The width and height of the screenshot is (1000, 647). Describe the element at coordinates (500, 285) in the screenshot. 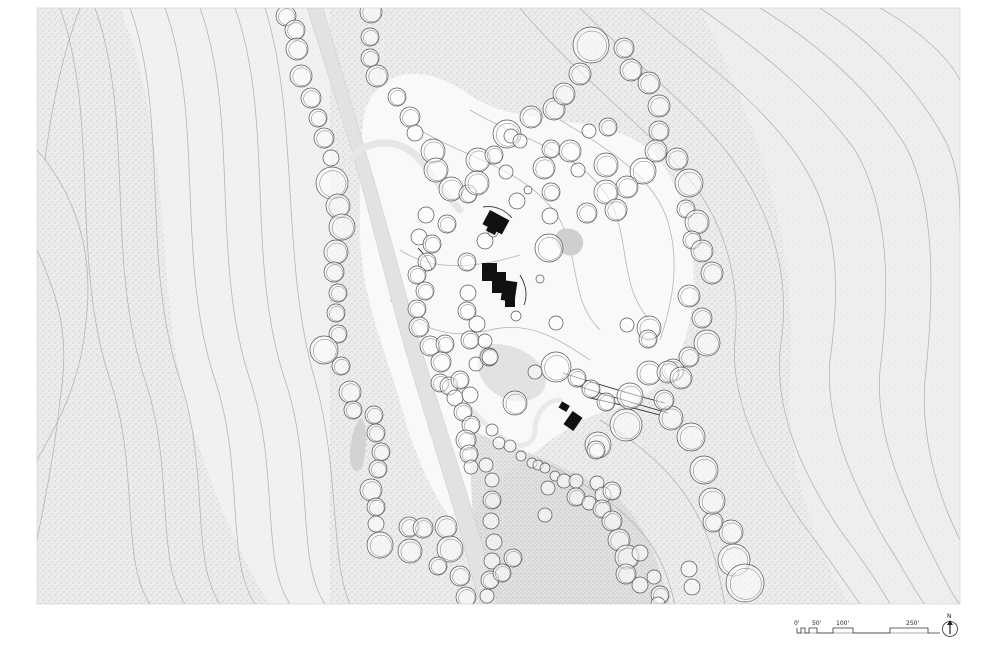

I see `building-main` at that location.